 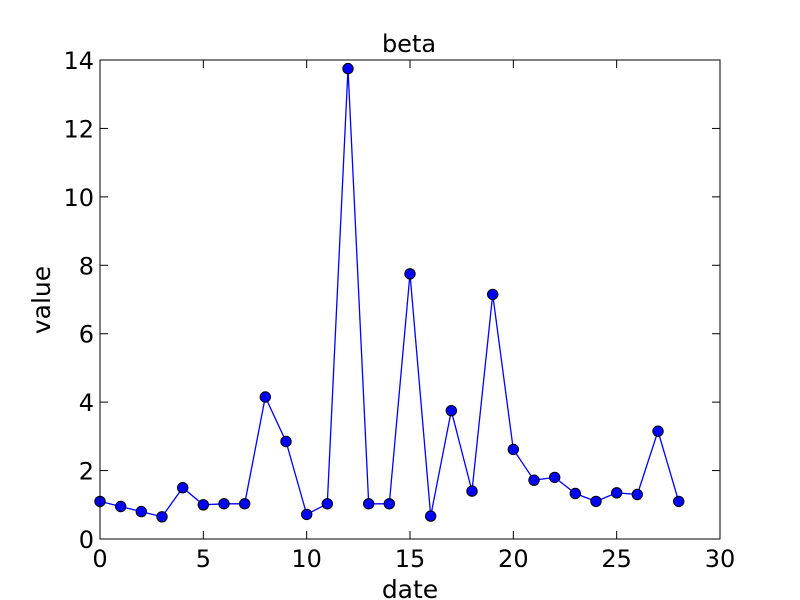 What do you see at coordinates (99, 559) in the screenshot?
I see `x-tick-label: 0` at bounding box center [99, 559].